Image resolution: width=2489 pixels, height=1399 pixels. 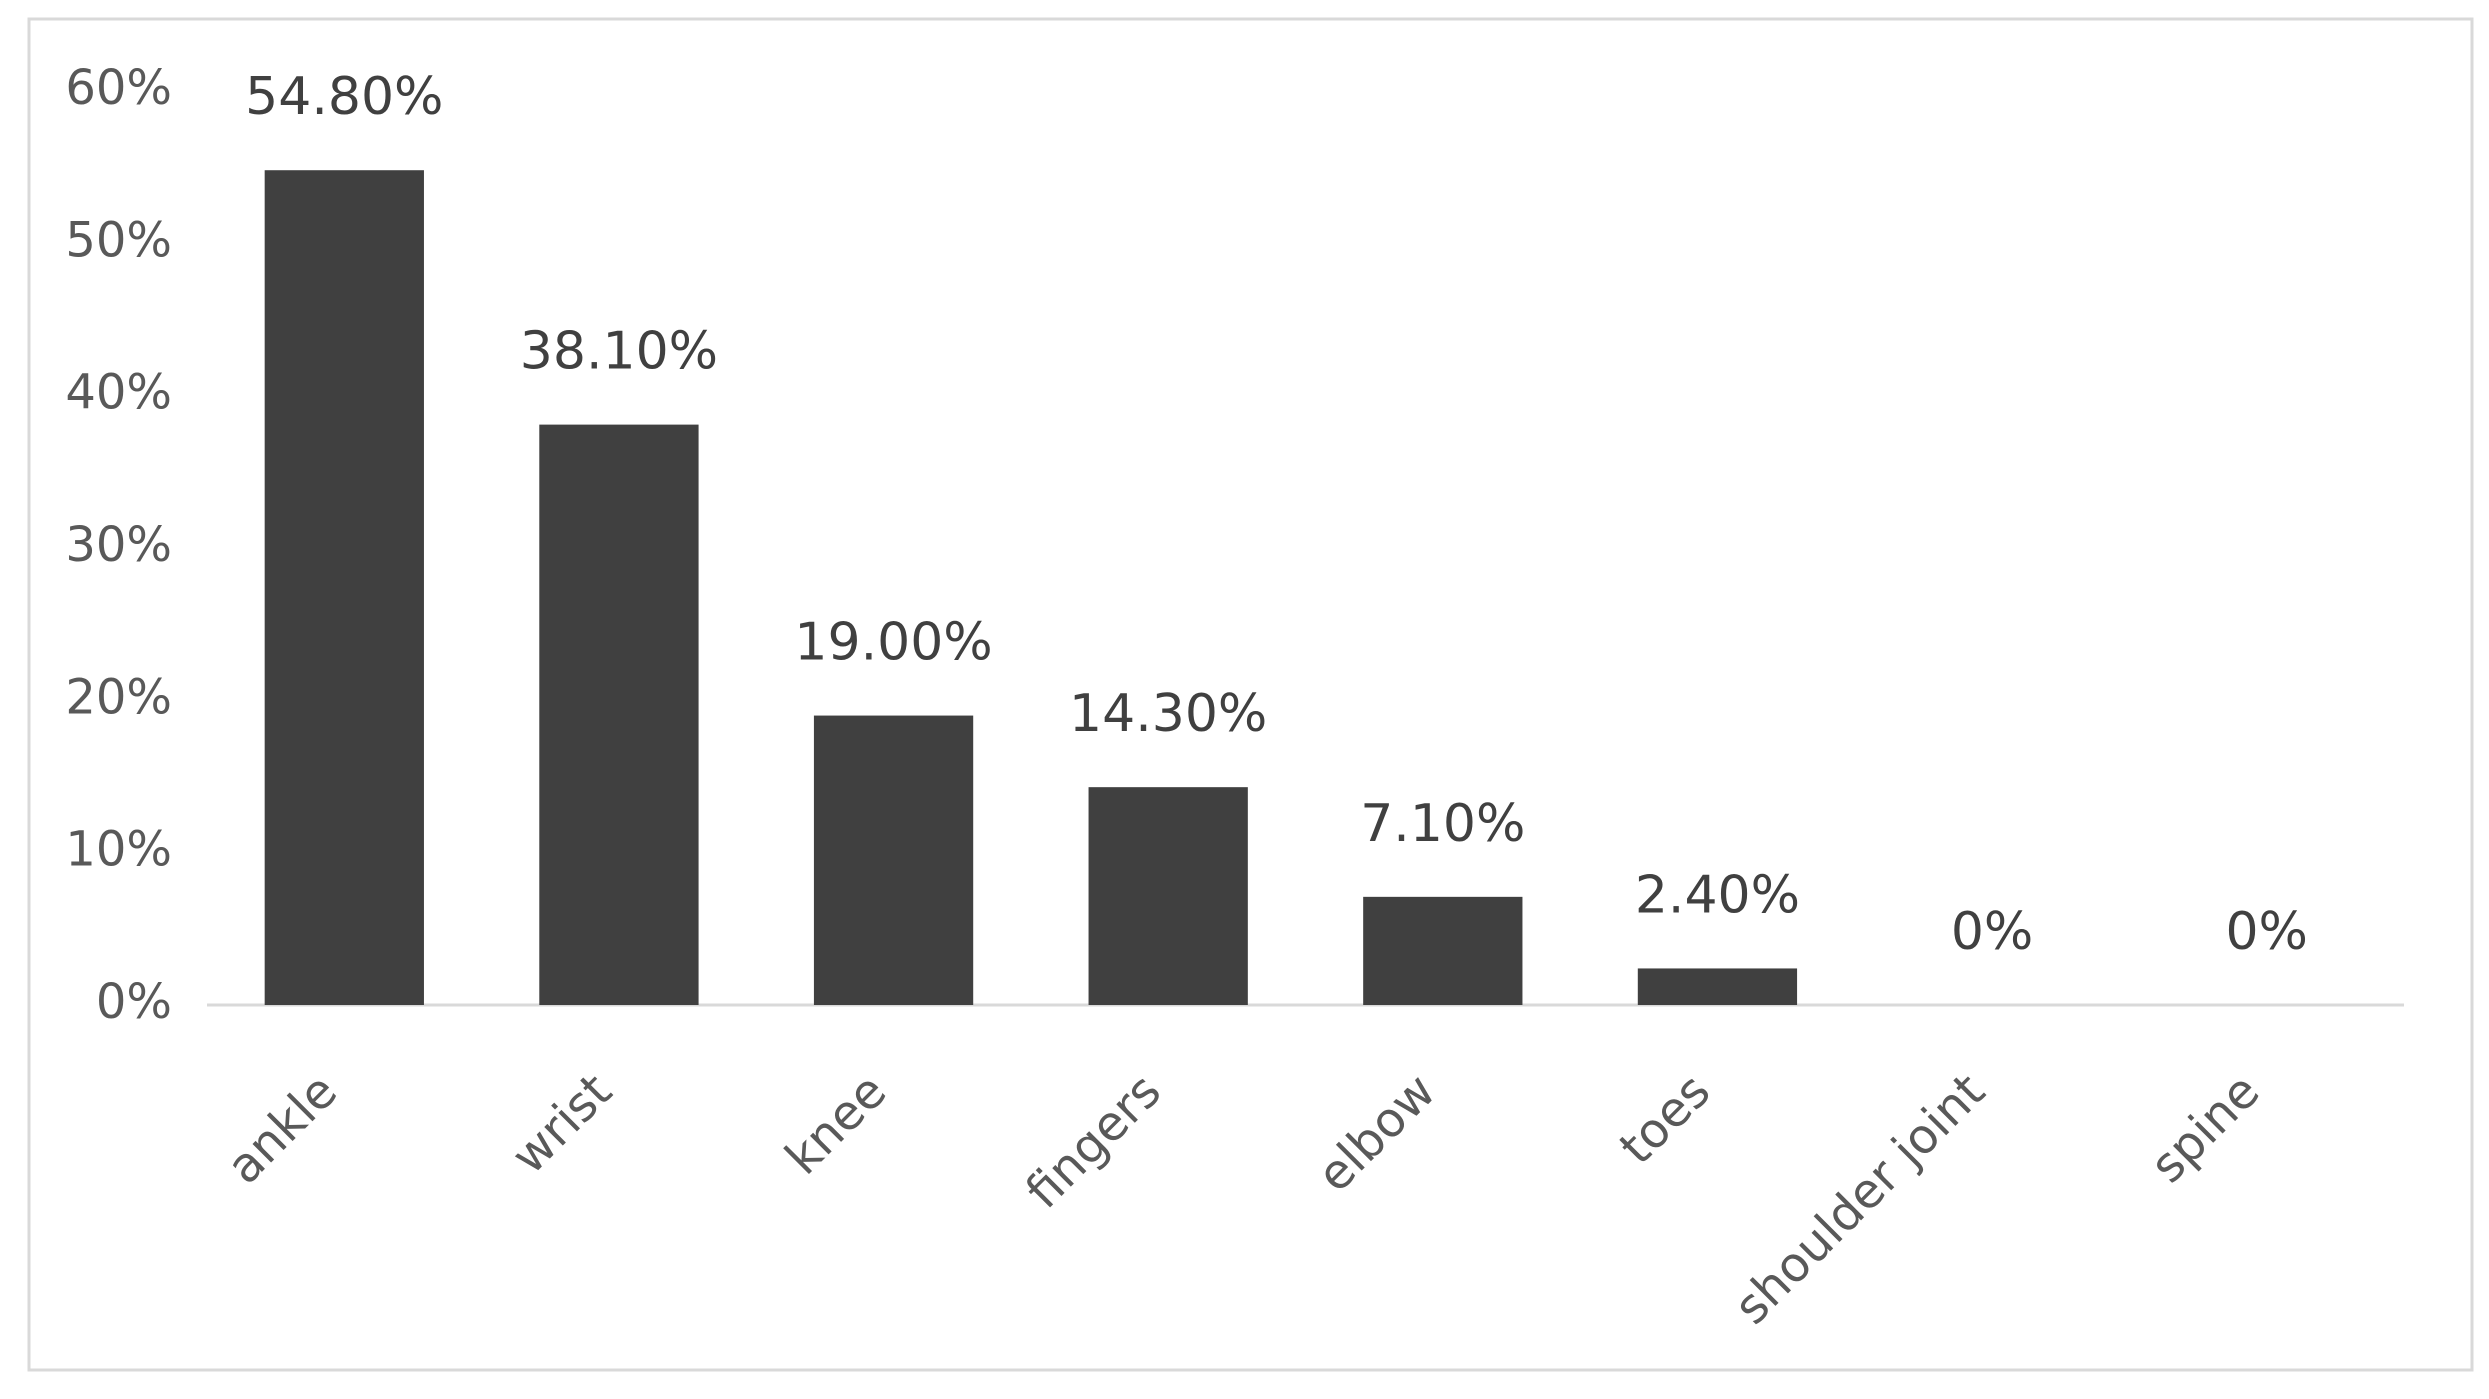 I want to click on y-tick-label: 50%, so click(x=118, y=240).